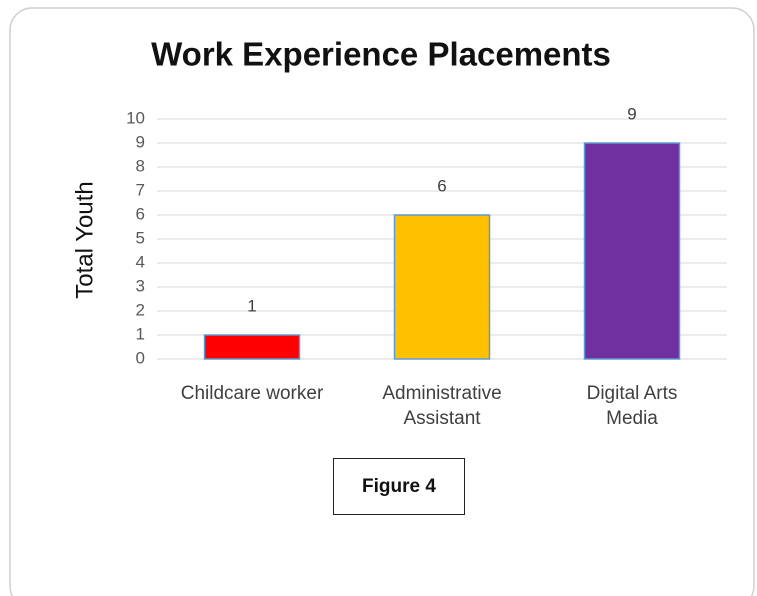 This screenshot has width=757, height=596. I want to click on x-tick-label: Childcare worker, so click(252, 393).